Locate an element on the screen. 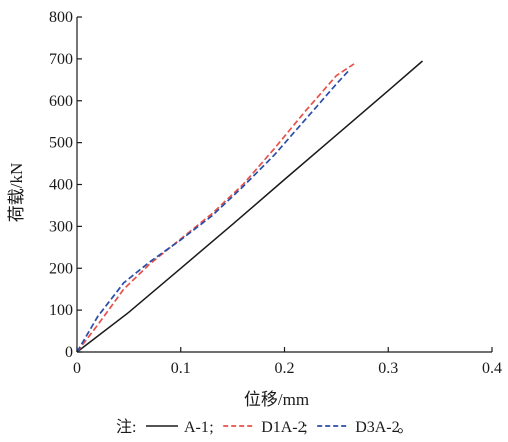  legend-label-d1a-2: D1A-2 is located at coordinates (283, 427).